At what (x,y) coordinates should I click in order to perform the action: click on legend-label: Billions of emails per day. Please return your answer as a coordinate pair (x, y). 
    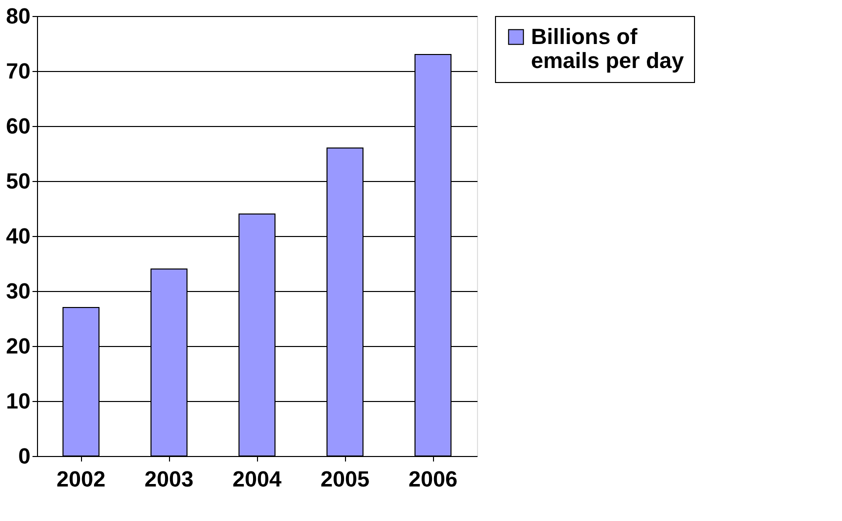
    Looking at the image, I should click on (608, 48).